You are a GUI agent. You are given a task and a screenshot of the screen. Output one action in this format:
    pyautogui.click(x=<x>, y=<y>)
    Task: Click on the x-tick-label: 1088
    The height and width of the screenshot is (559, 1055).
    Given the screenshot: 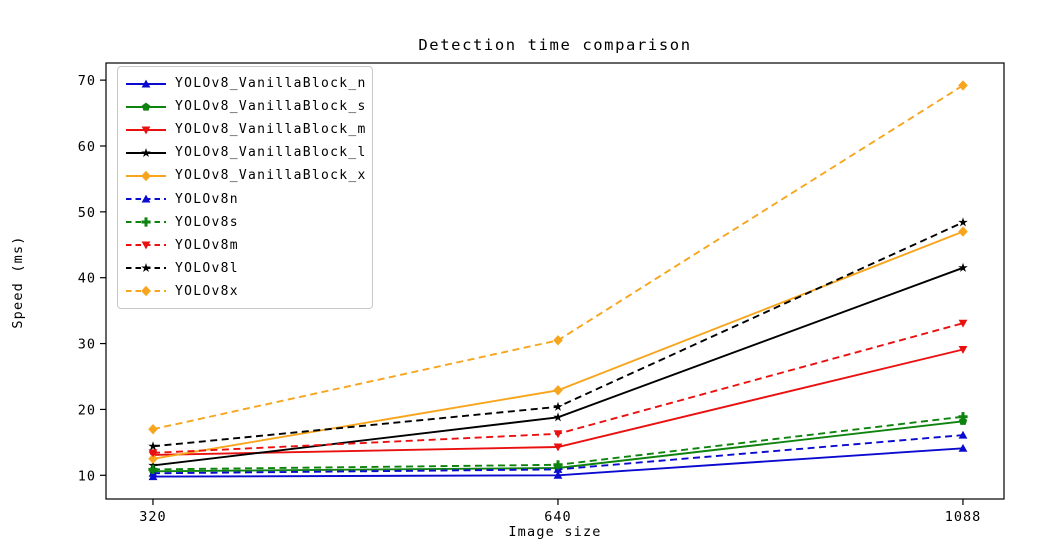 What is the action you would take?
    pyautogui.click(x=963, y=517)
    